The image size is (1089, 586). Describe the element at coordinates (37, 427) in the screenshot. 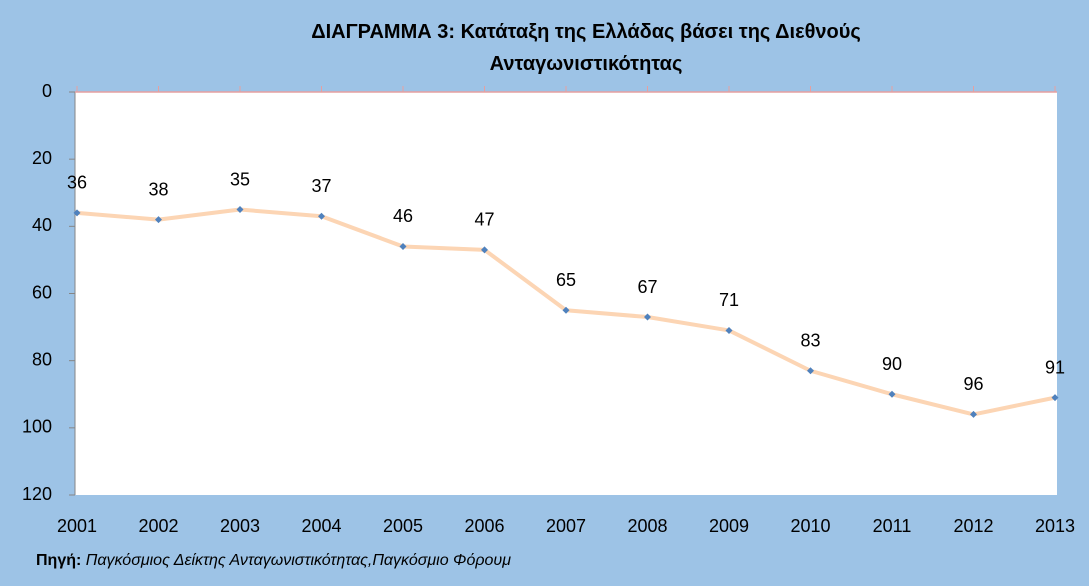

I see `y-tick-label: 100` at that location.